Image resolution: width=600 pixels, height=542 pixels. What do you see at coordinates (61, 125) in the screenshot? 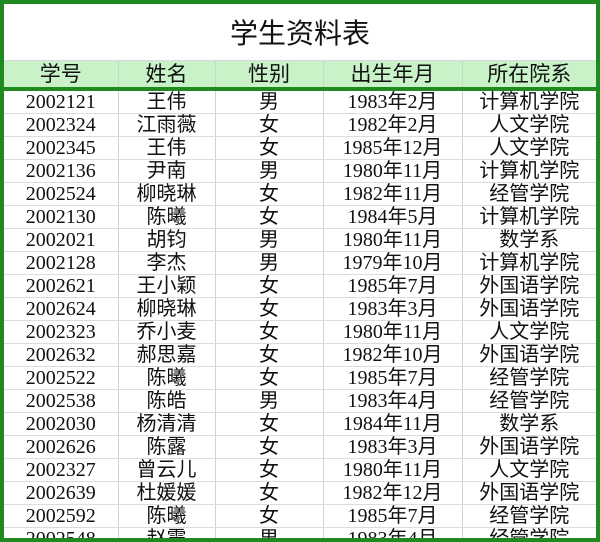
I see `cell-student-id: 2002324` at bounding box center [61, 125].